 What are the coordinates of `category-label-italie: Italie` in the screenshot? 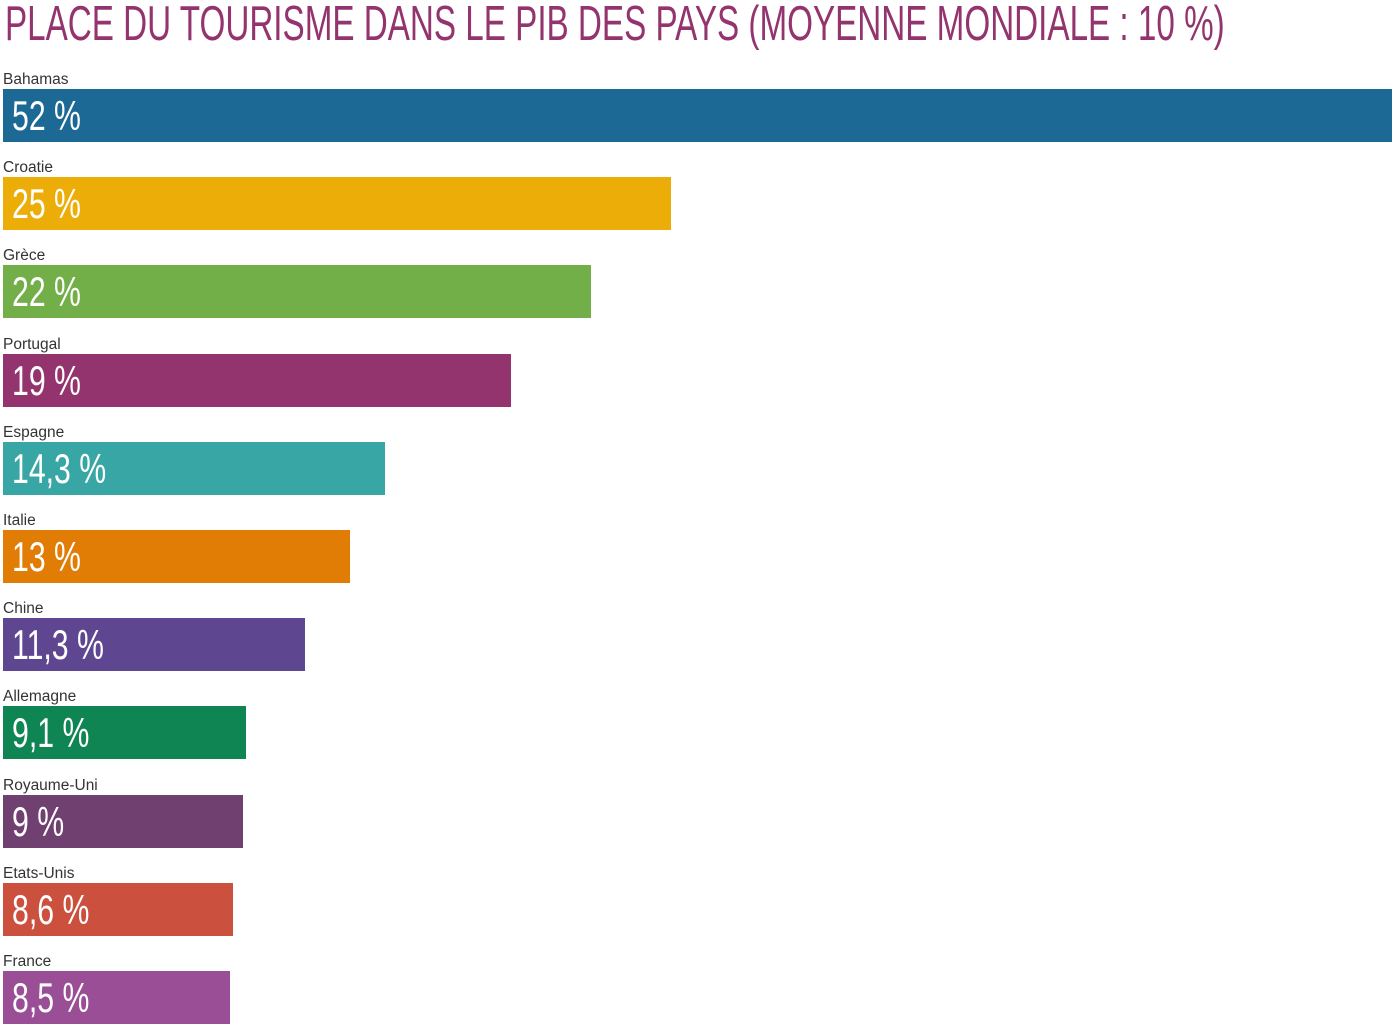 It's located at (19, 520).